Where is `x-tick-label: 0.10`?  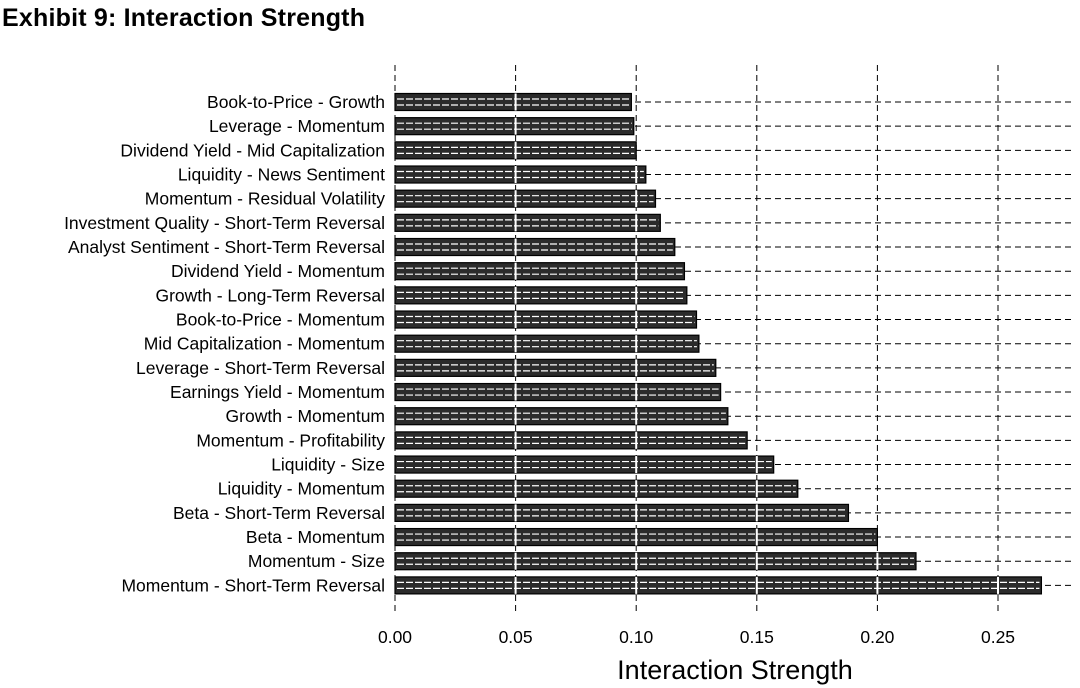 x-tick-label: 0.10 is located at coordinates (636, 637).